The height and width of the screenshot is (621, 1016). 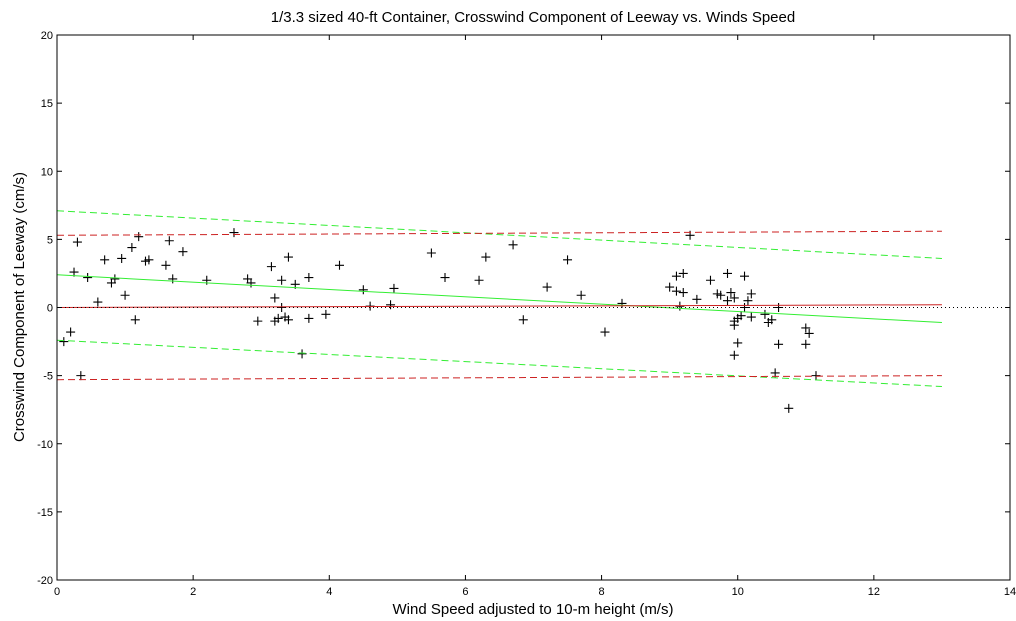 I want to click on x-tick: 2, so click(x=193, y=316).